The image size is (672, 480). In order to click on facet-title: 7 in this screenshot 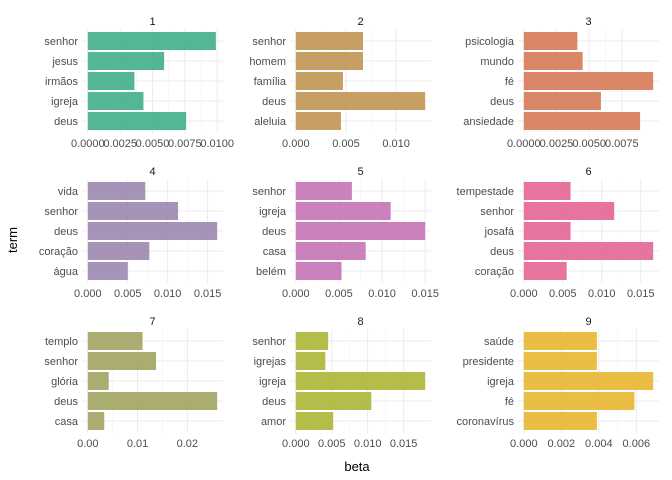, I will do `click(152, 322)`.